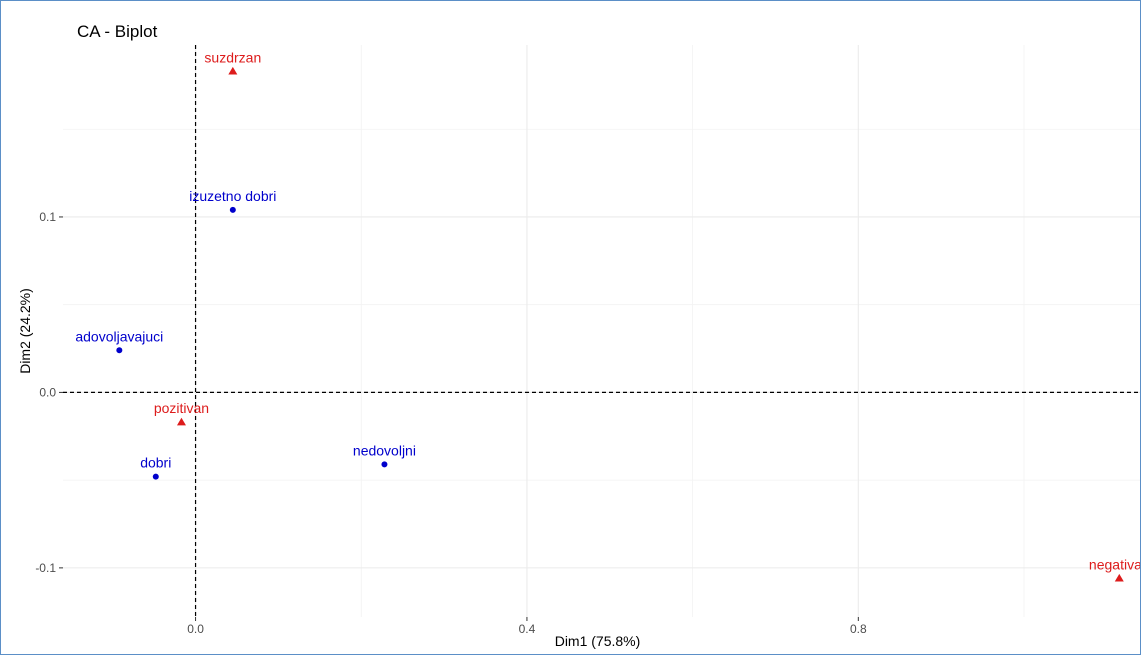  What do you see at coordinates (25, 331) in the screenshot?
I see `y-axis-title: Dim2 (24.2%)` at bounding box center [25, 331].